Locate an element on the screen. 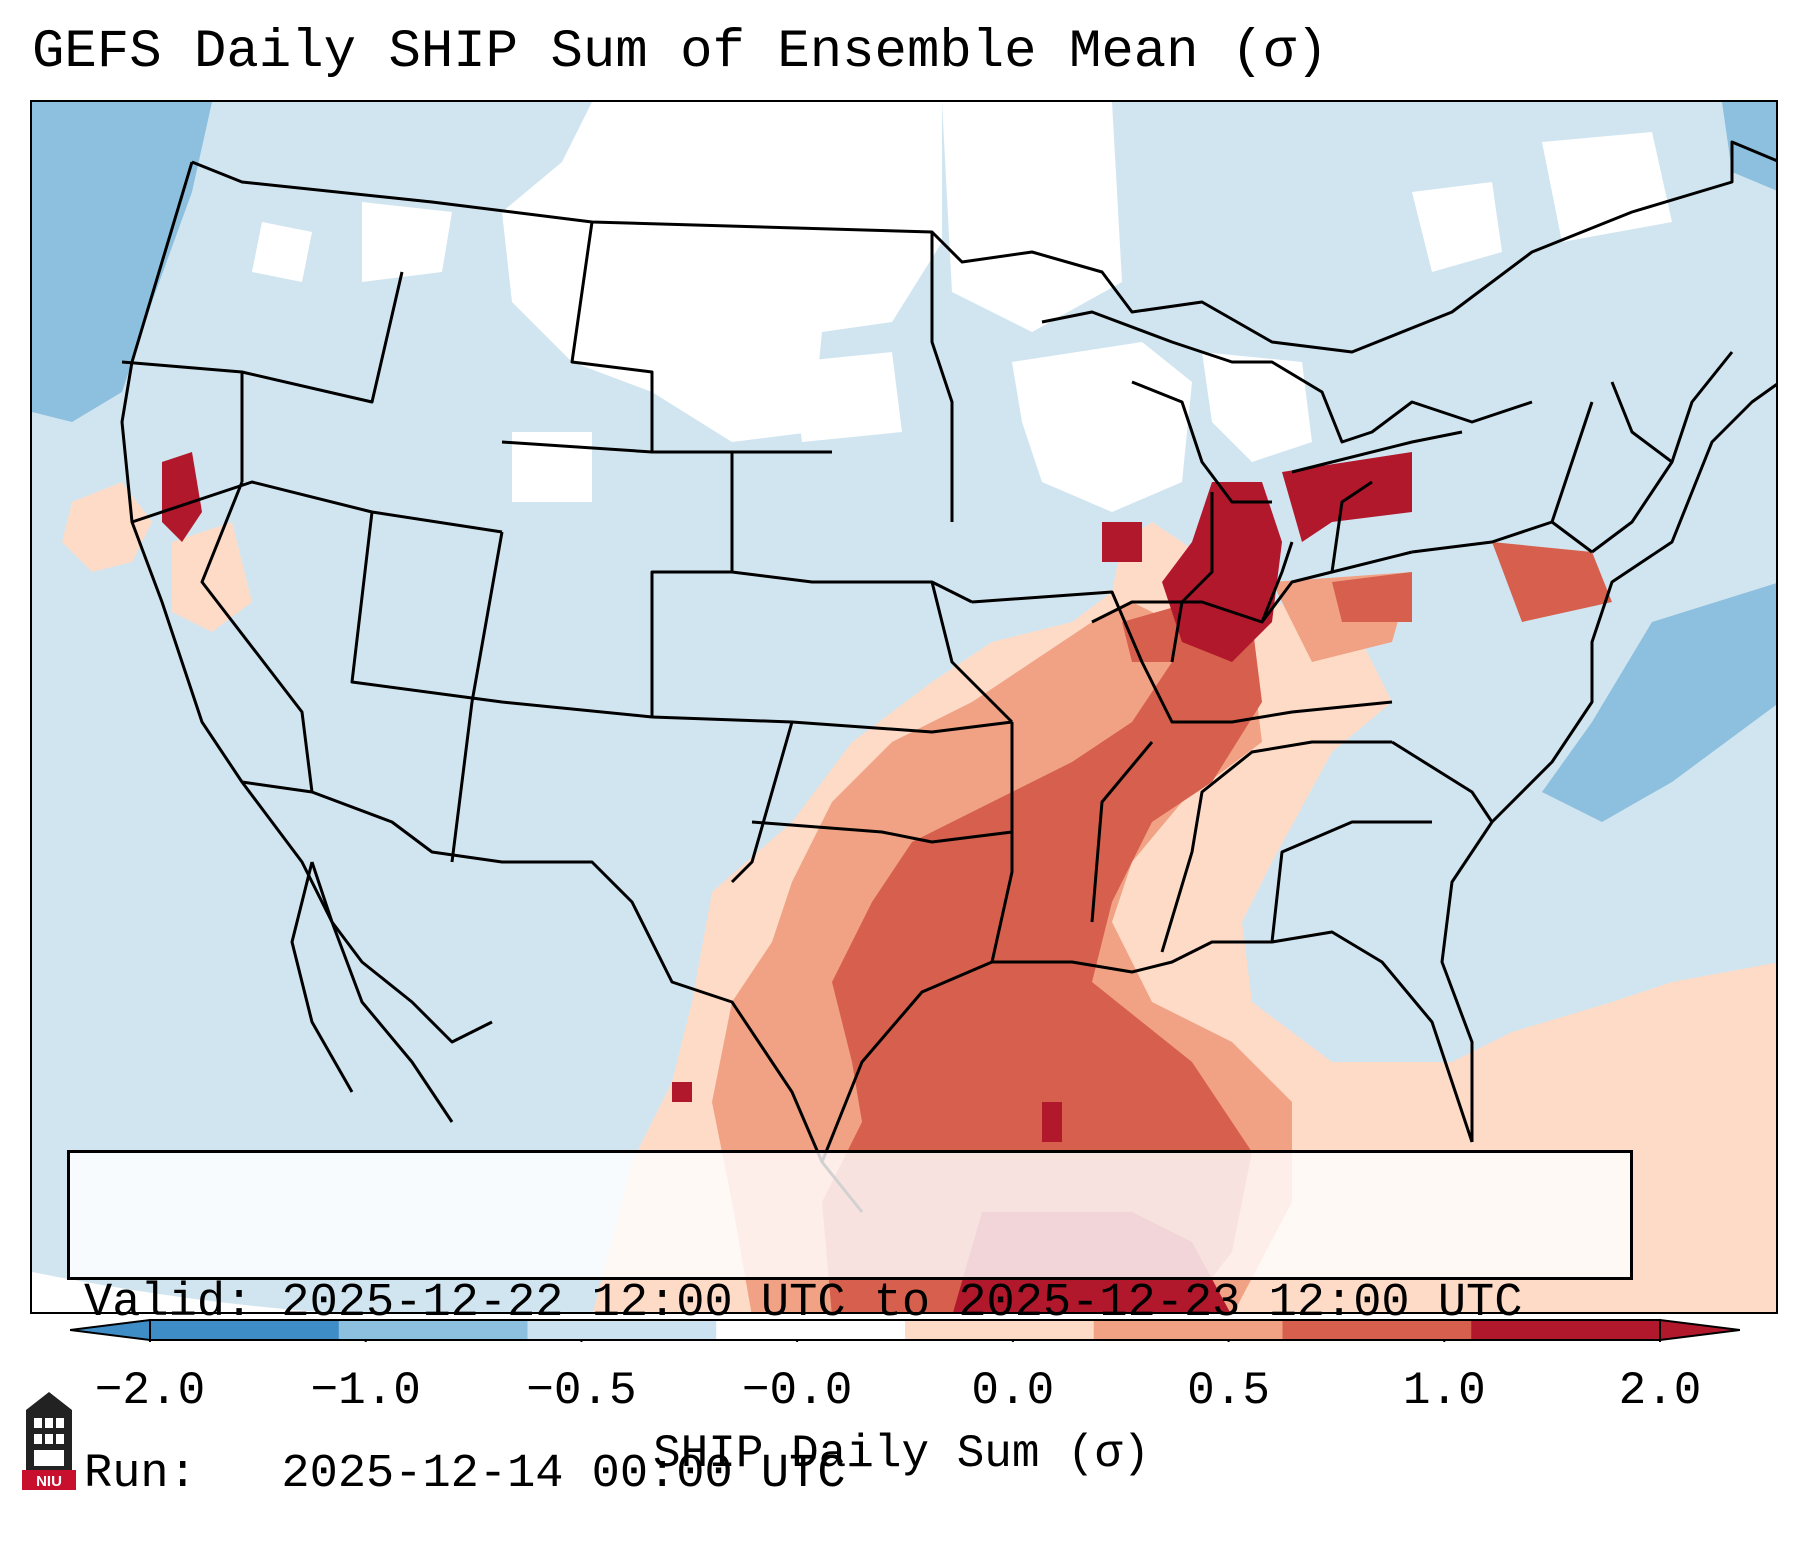 The width and height of the screenshot is (1803, 1560). colorbar is located at coordinates (905, 1330).